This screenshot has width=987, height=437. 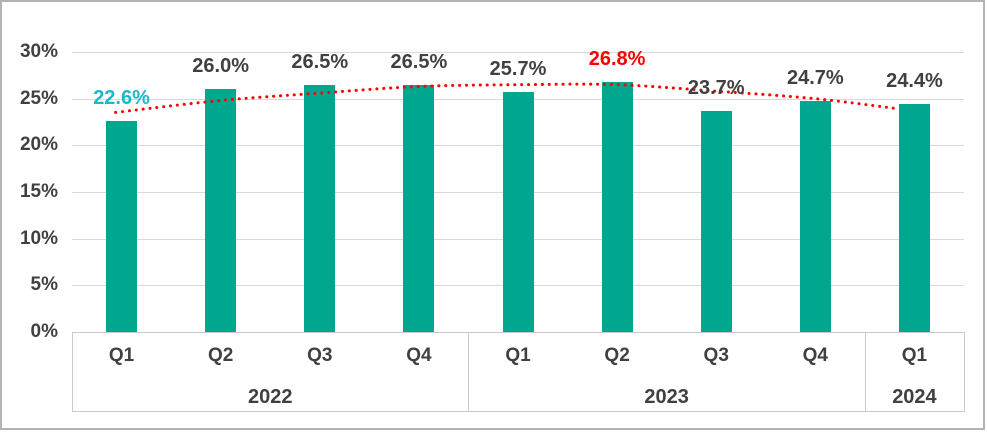 I want to click on data-label: 25.7%, so click(x=518, y=69).